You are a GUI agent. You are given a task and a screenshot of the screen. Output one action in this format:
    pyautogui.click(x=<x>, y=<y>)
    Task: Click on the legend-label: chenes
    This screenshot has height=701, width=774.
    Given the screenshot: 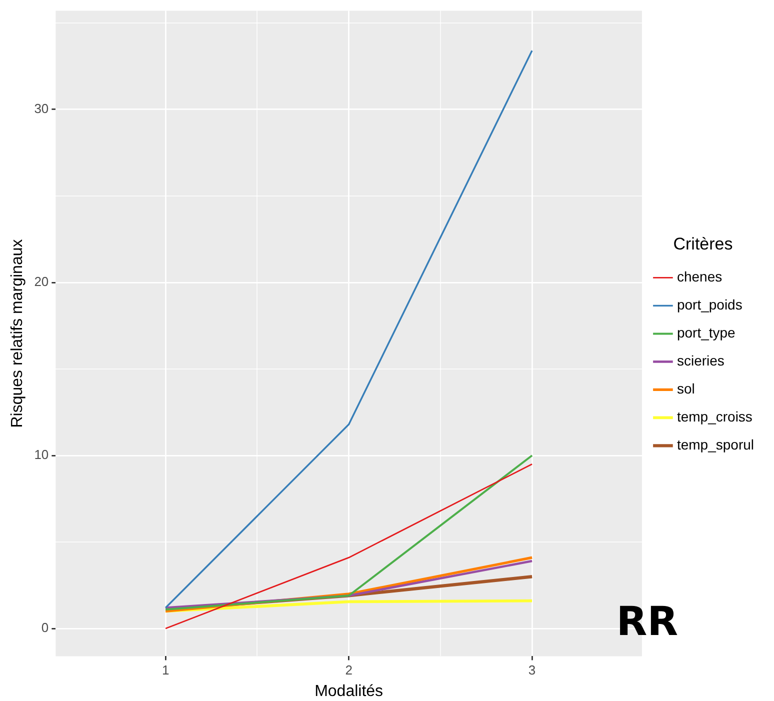 What is the action you would take?
    pyautogui.click(x=699, y=276)
    